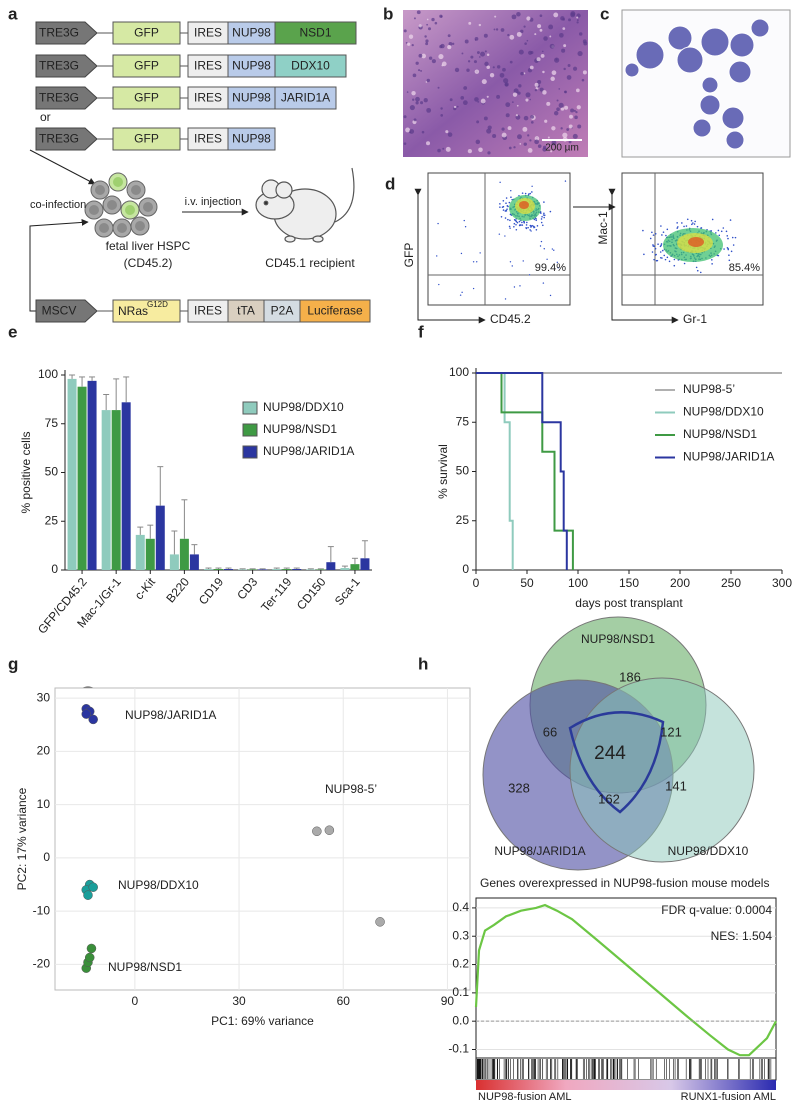 This screenshot has width=800, height=1104. Describe the element at coordinates (52, 423) in the screenshot. I see `y-tick-label: 75` at that location.